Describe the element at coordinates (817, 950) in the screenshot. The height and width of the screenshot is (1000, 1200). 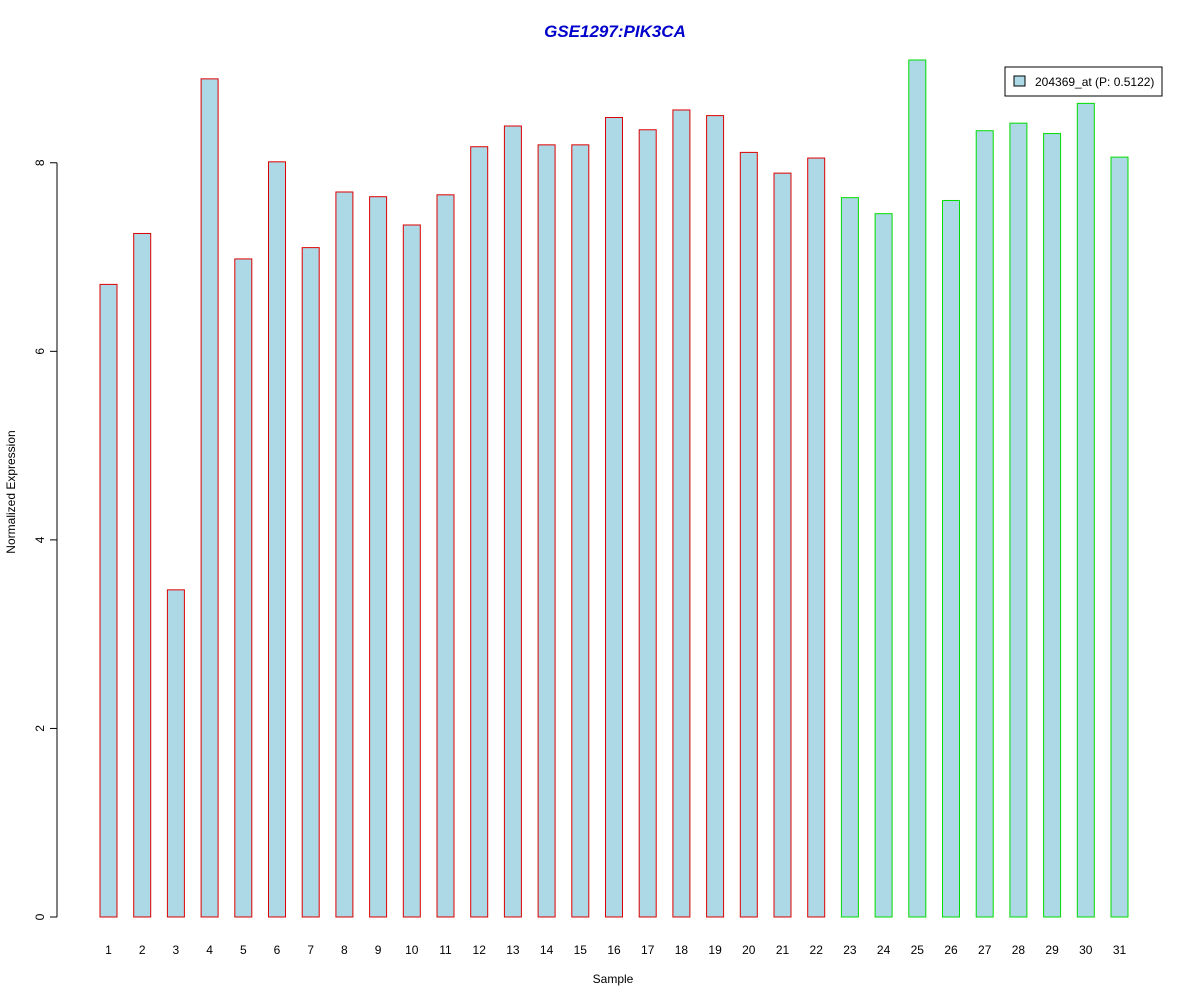
I see `x-tick-label: 22` at that location.